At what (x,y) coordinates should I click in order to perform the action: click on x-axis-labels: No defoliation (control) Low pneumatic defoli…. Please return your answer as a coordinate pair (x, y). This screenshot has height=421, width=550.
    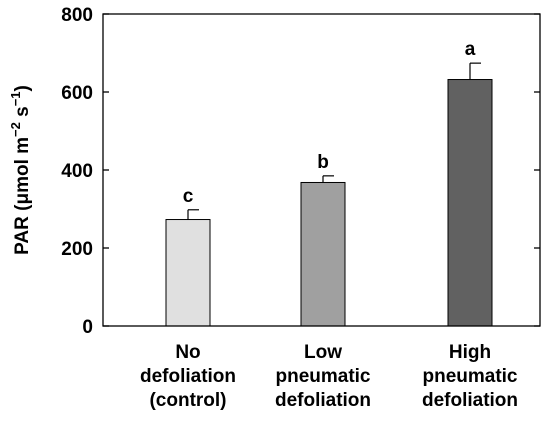
    Looking at the image, I should click on (329, 376).